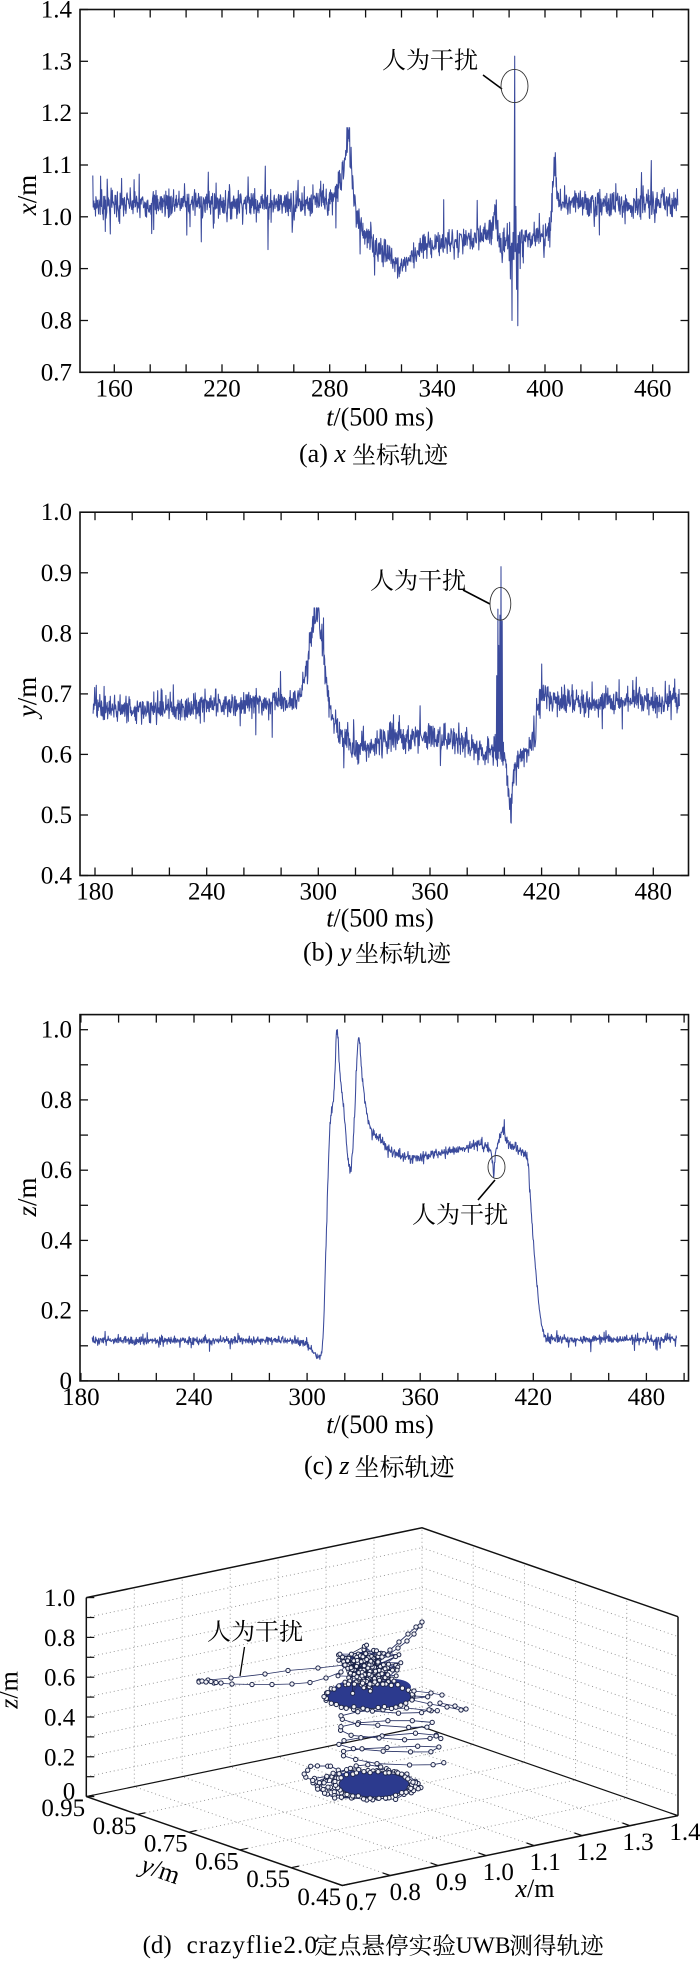 The image size is (700, 1970). What do you see at coordinates (157, 1945) in the screenshot?
I see `svg-text: (d)` at bounding box center [157, 1945].